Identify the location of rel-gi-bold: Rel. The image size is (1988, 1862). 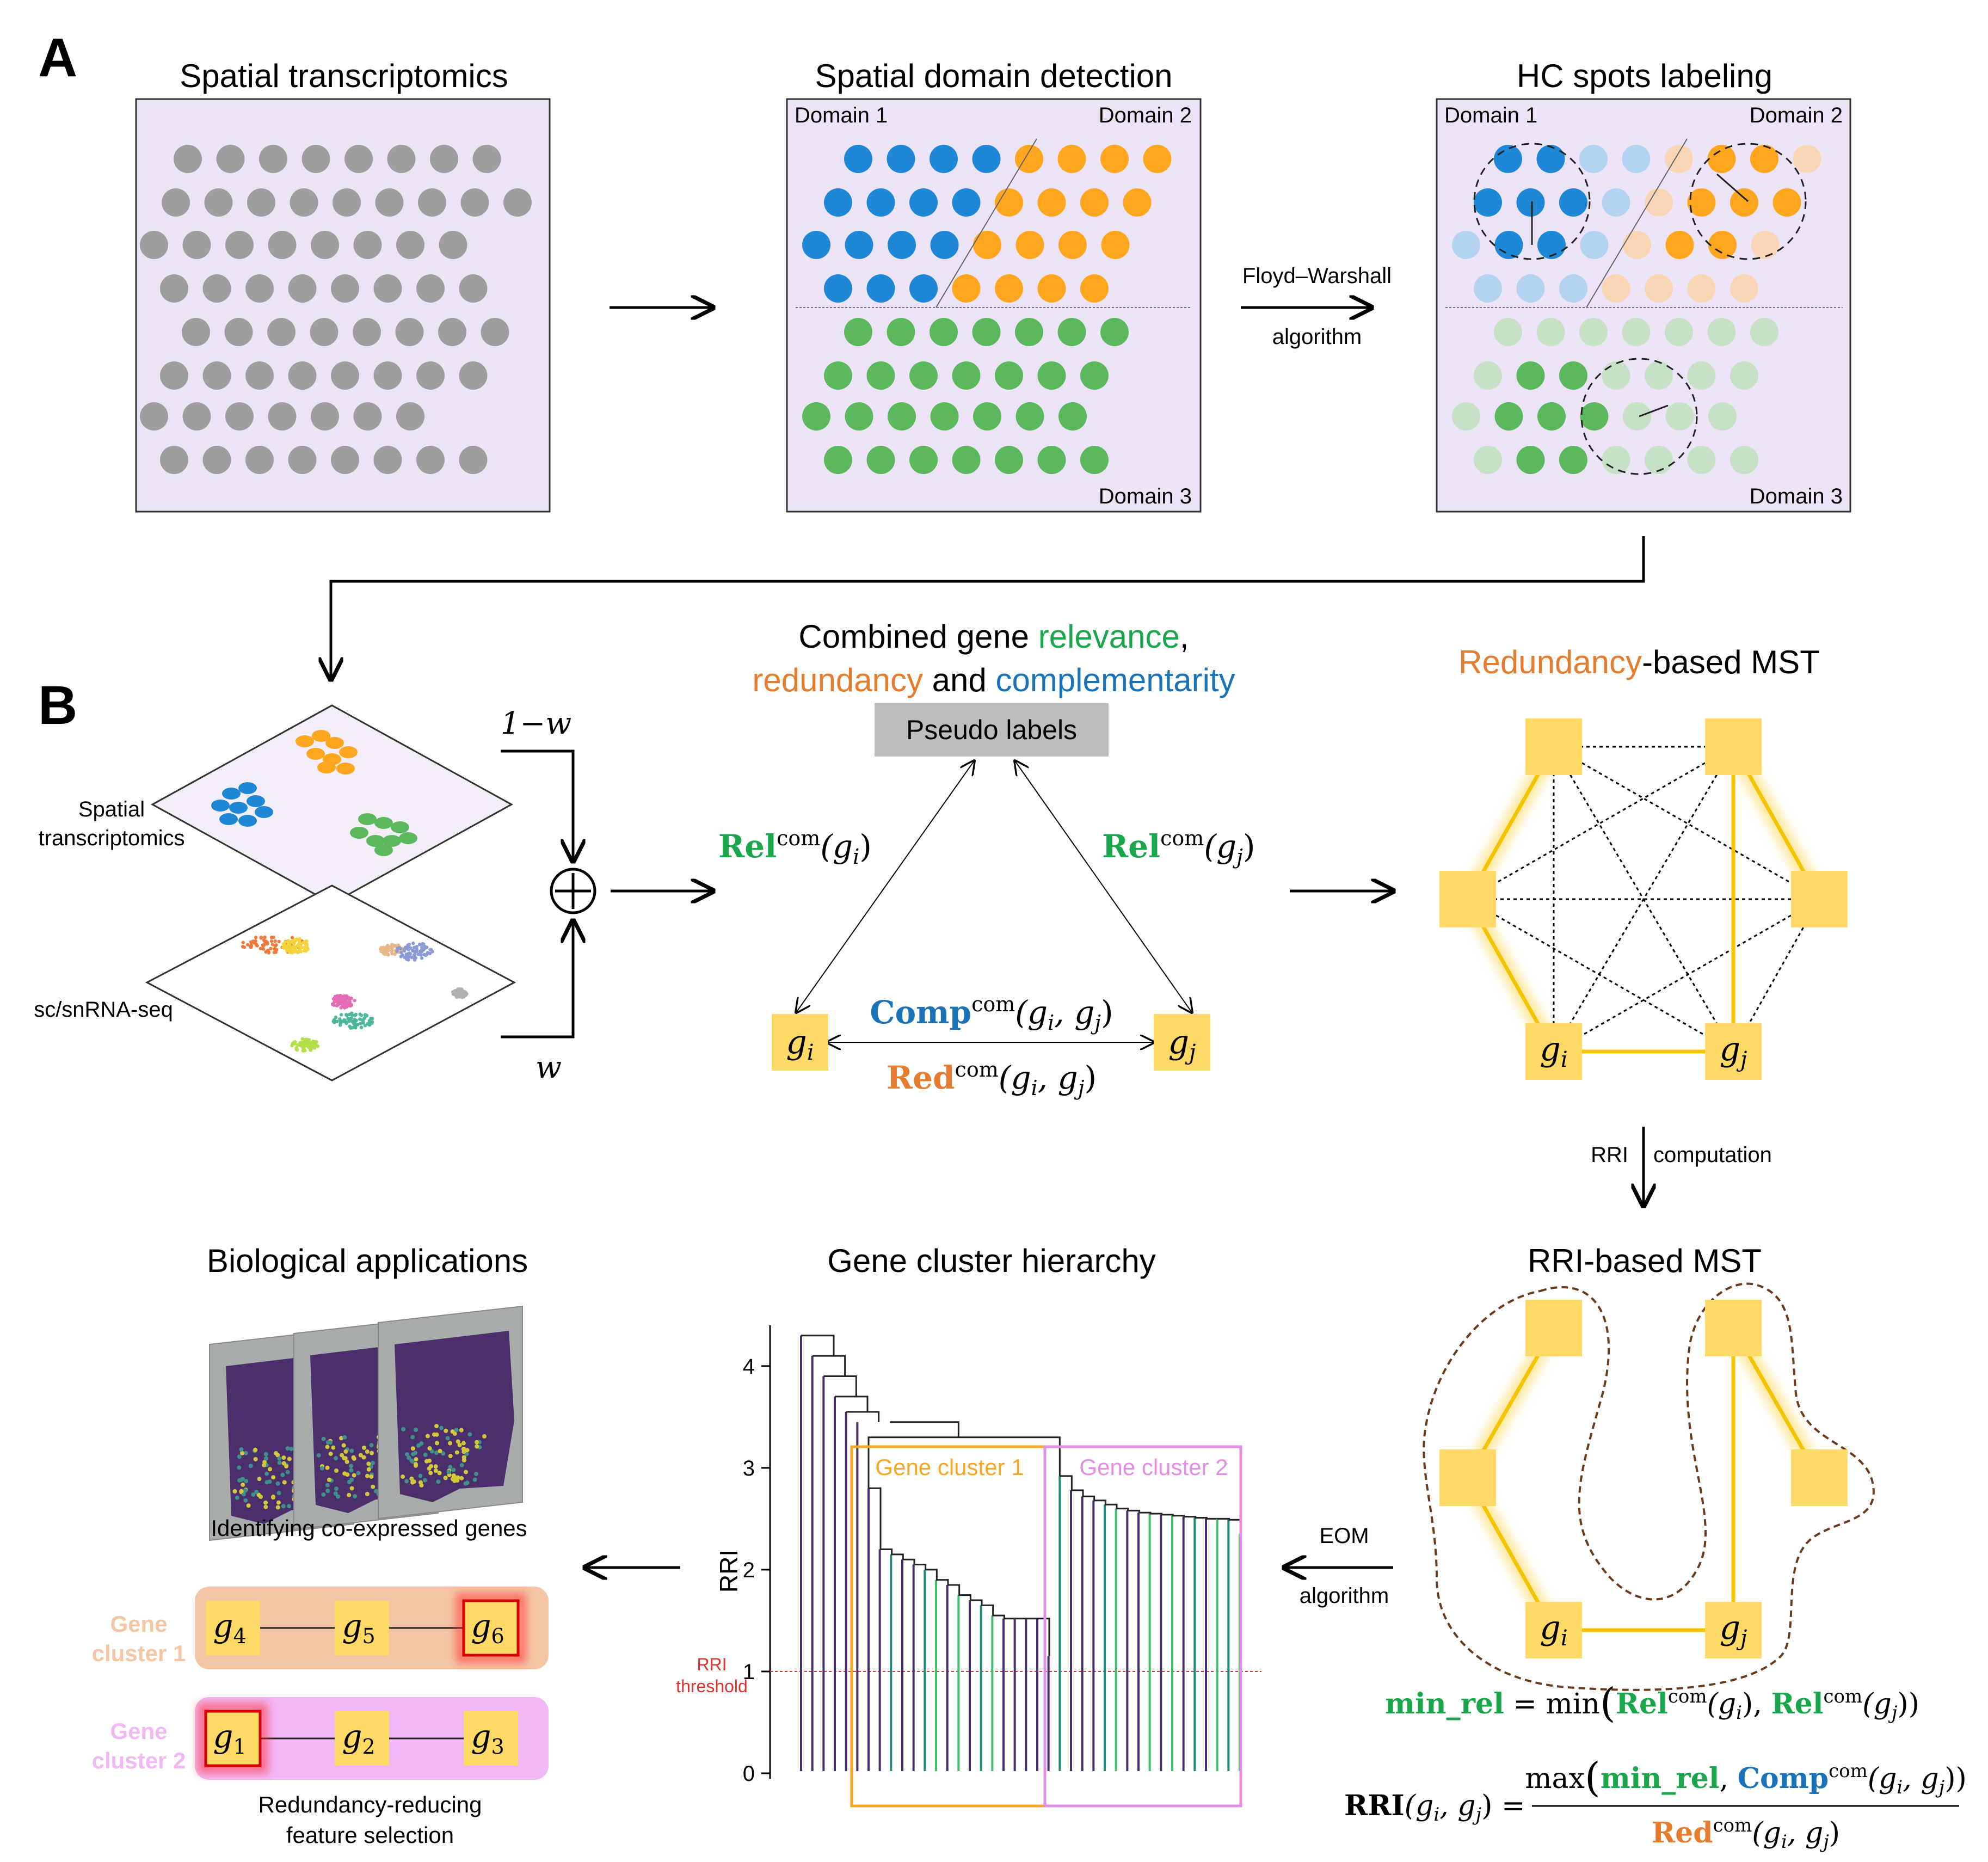
(748, 846).